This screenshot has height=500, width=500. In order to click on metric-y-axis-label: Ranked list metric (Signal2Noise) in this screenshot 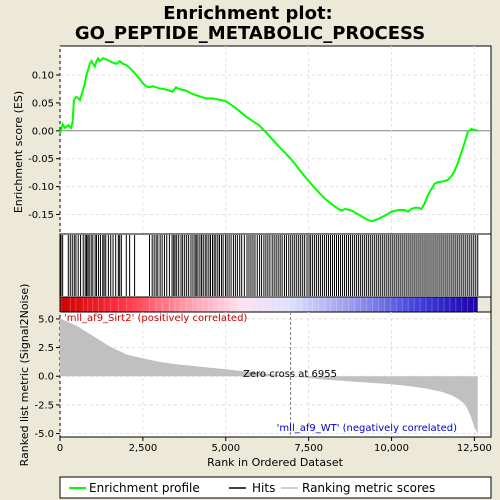, I will do `click(24, 375)`.